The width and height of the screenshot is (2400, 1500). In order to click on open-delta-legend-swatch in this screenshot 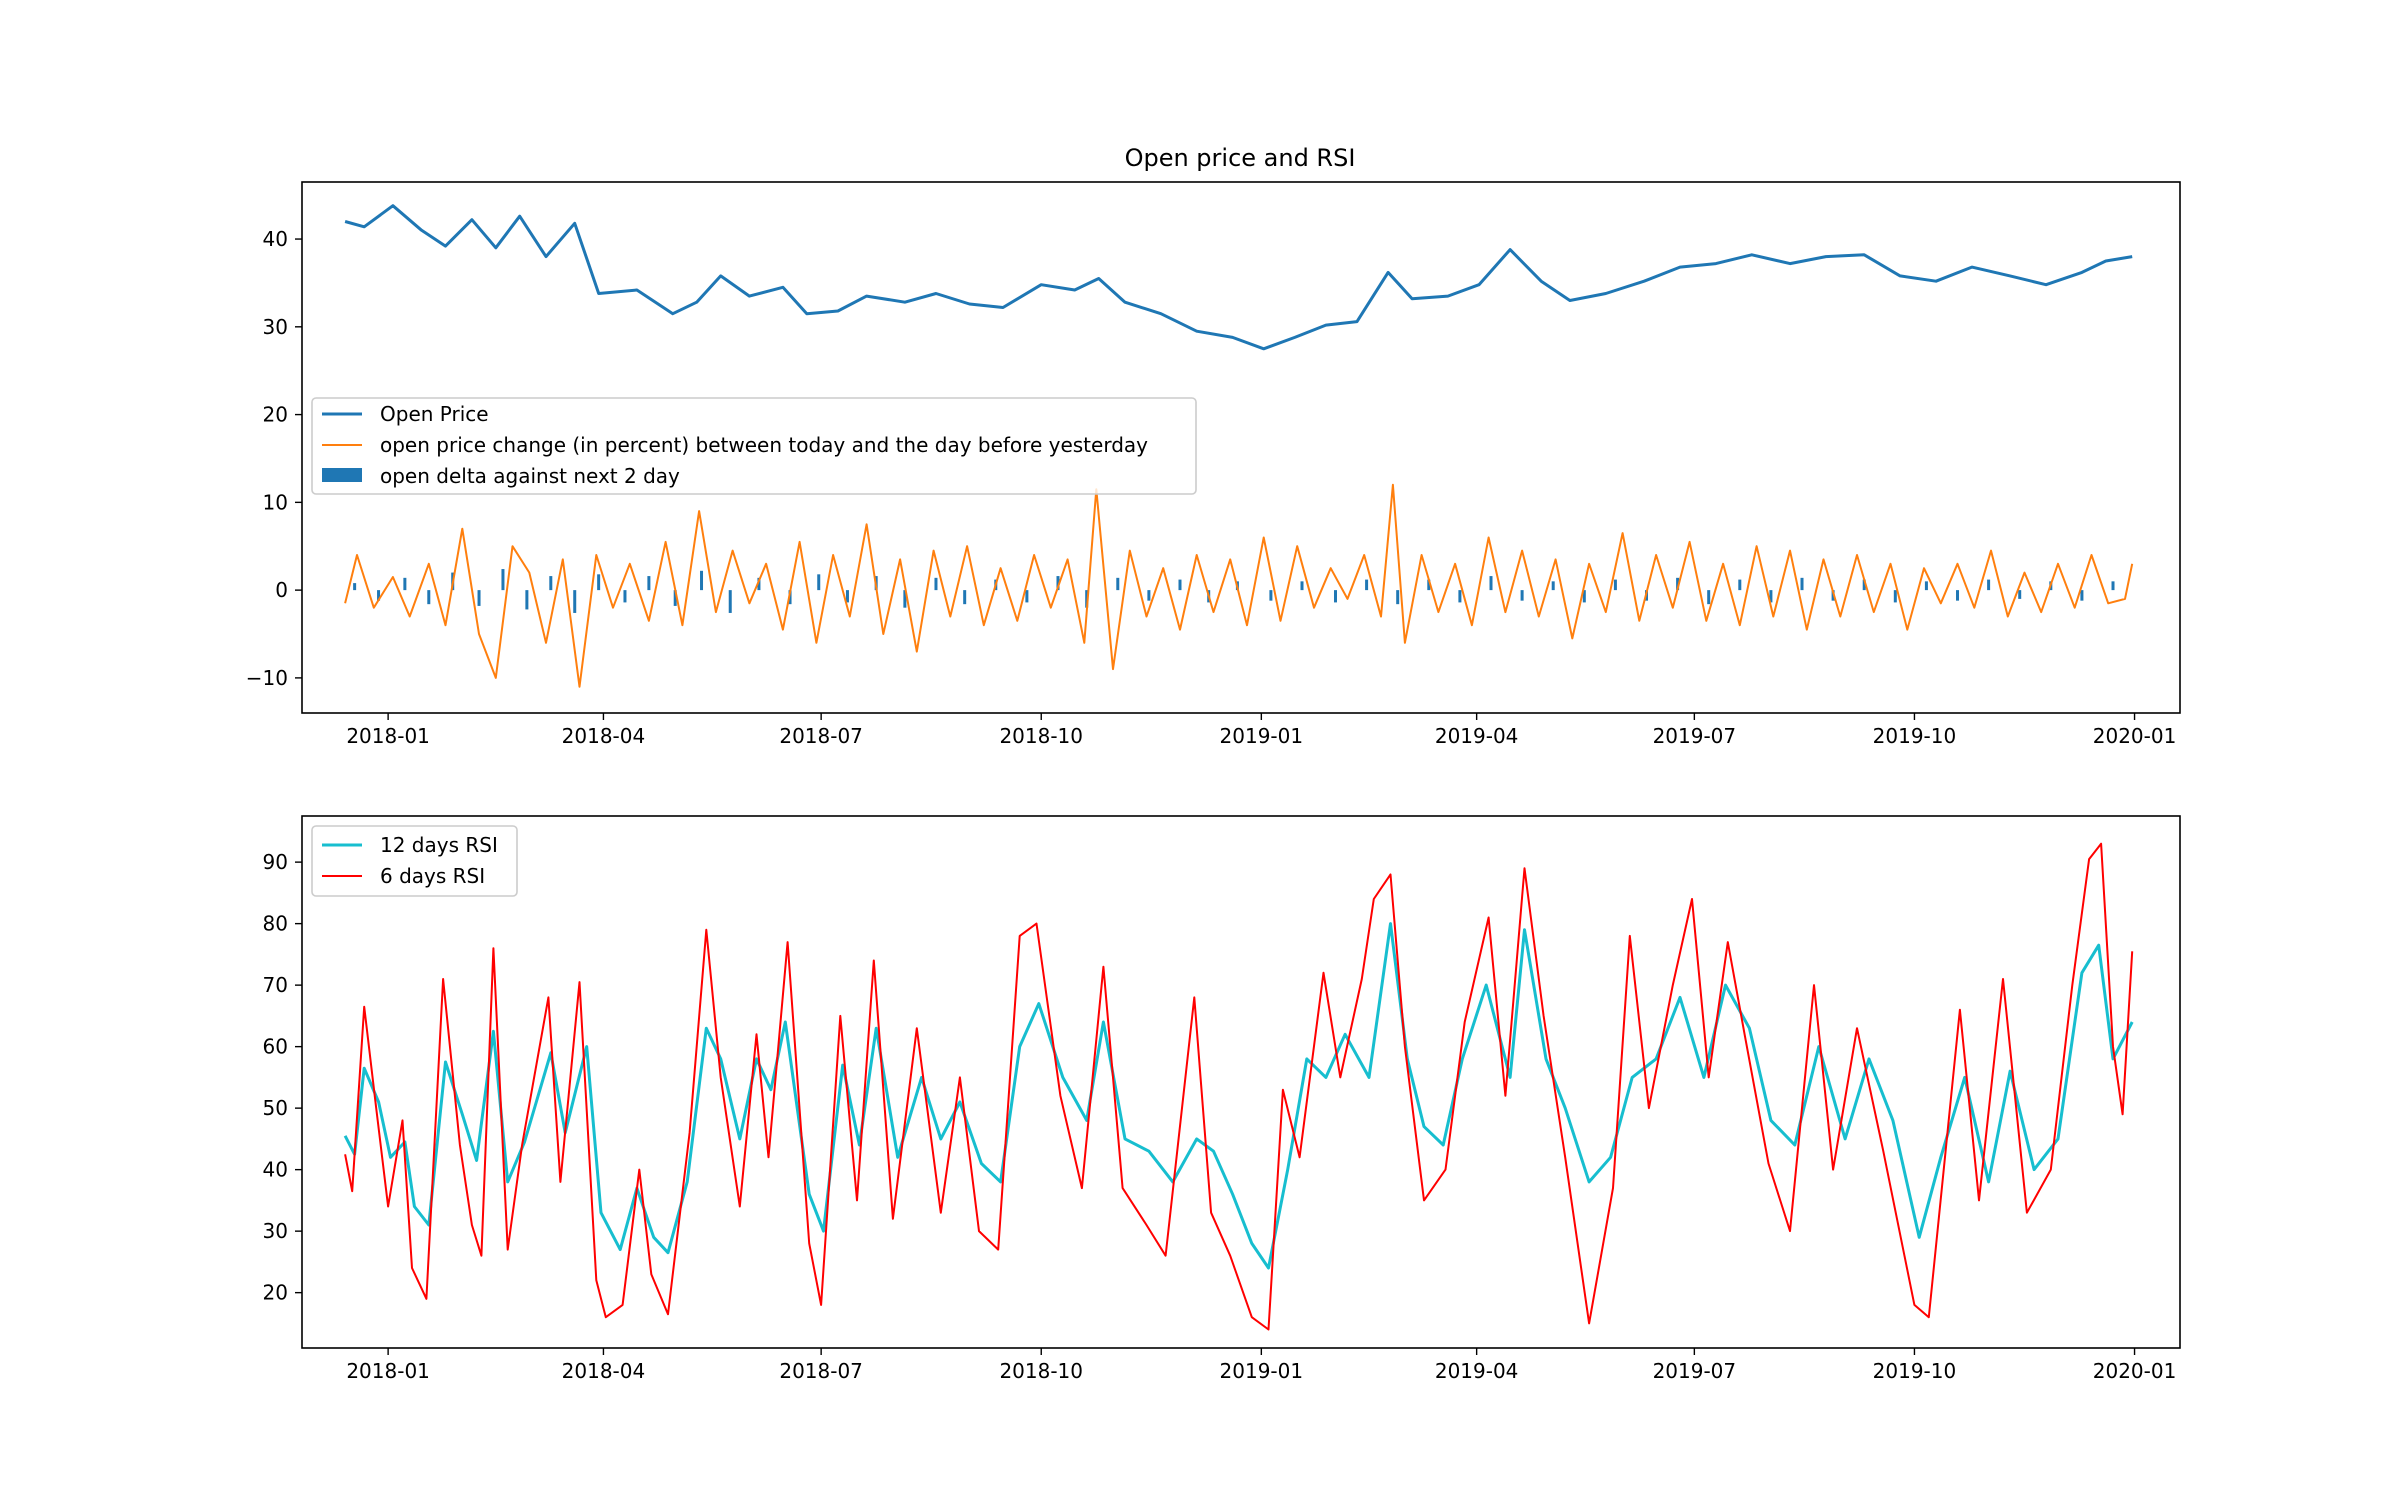, I will do `click(342, 475)`.